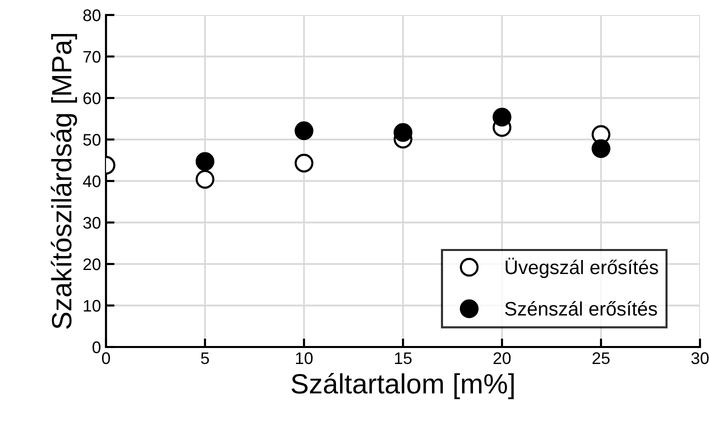 This screenshot has height=423, width=709. I want to click on y-tick-label: 0, so click(96, 347).